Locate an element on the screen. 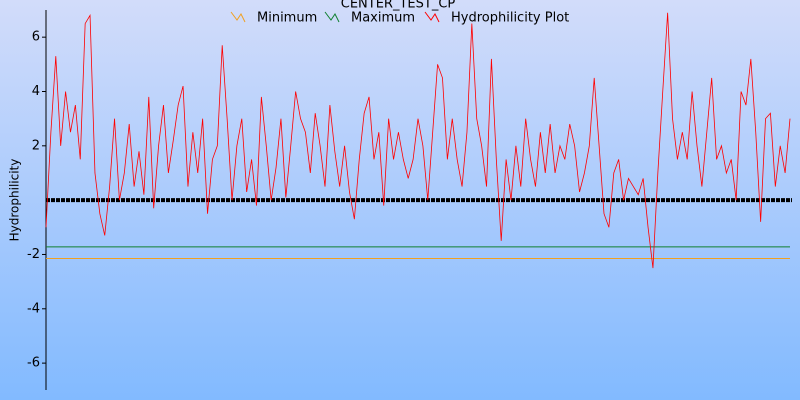 Image resolution: width=800 pixels, height=400 pixels. y-tick-label: 4 is located at coordinates (36, 91).